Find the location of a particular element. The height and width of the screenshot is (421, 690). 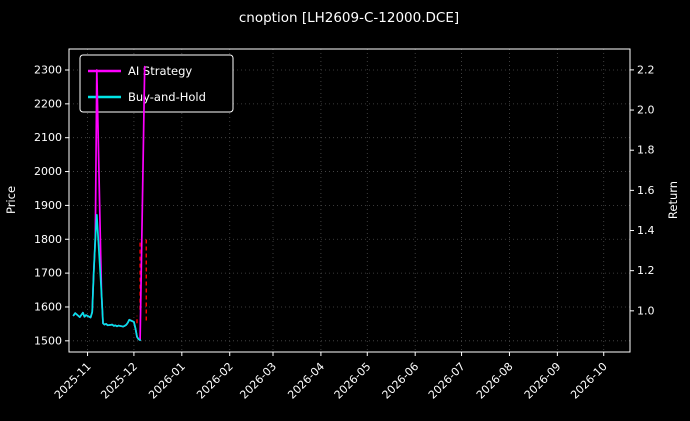

y-tick-label-left: 1700 is located at coordinates (48, 273).